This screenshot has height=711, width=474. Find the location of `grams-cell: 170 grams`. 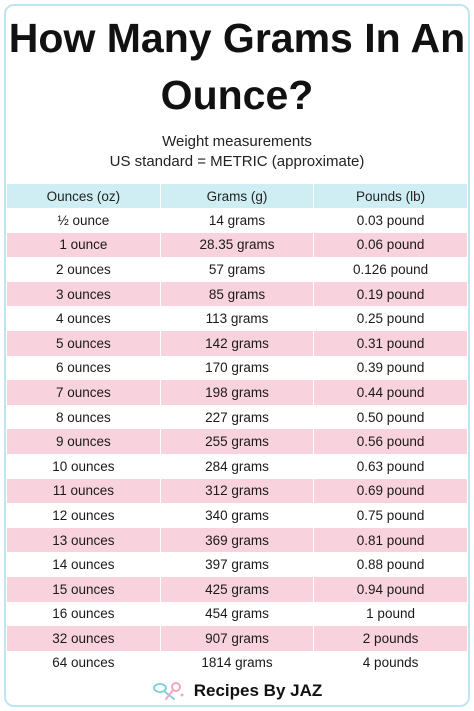

grams-cell: 170 grams is located at coordinates (237, 368).